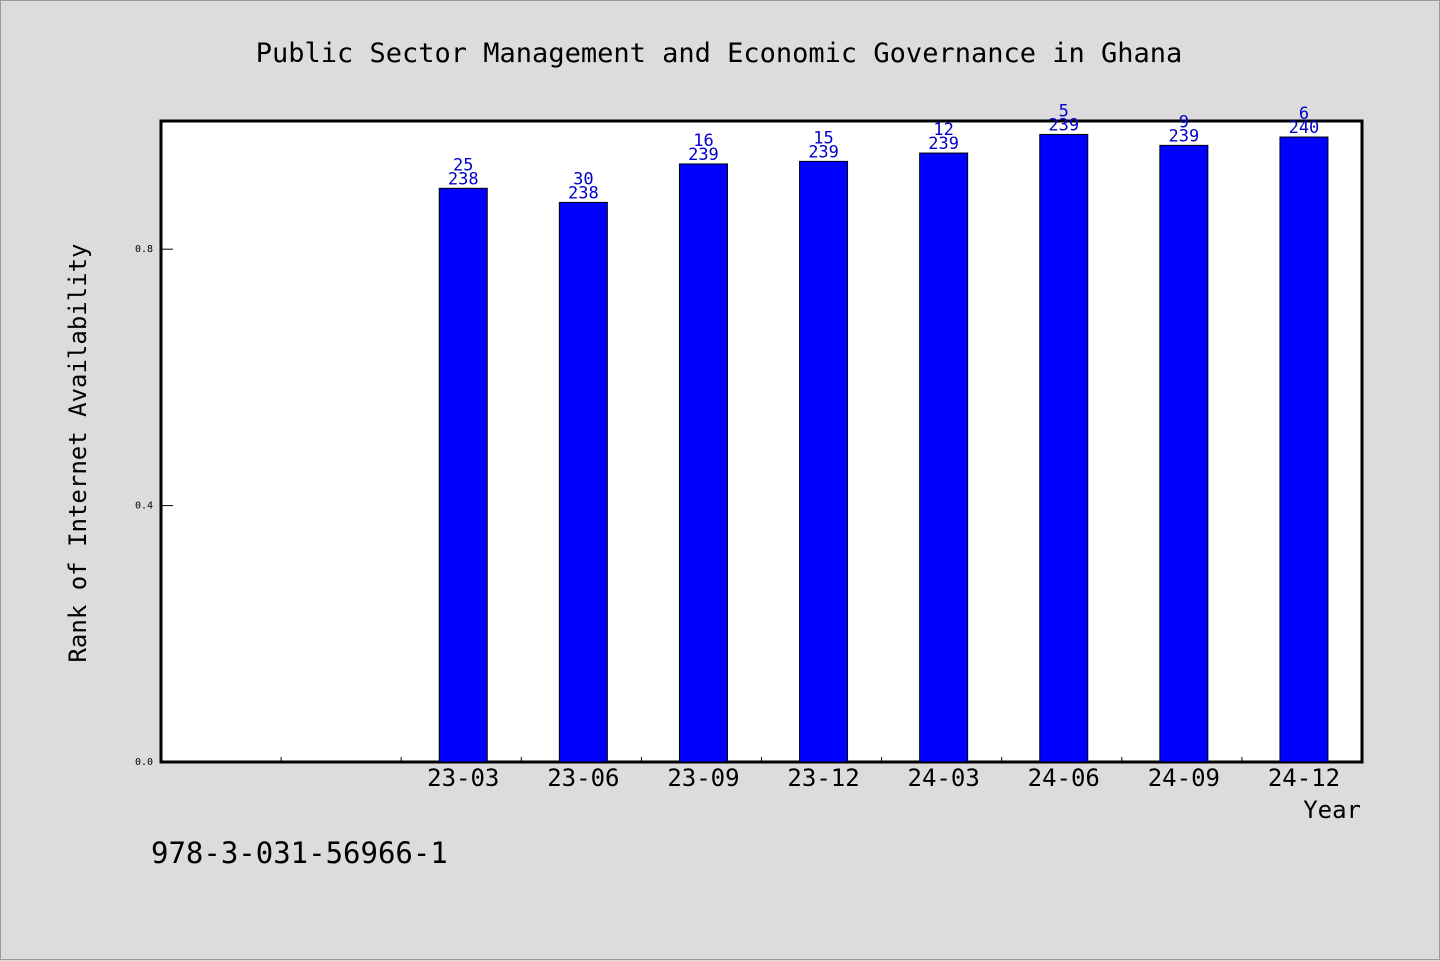  Describe the element at coordinates (1064, 111) in the screenshot. I see `bar-rank-label: 5` at that location.